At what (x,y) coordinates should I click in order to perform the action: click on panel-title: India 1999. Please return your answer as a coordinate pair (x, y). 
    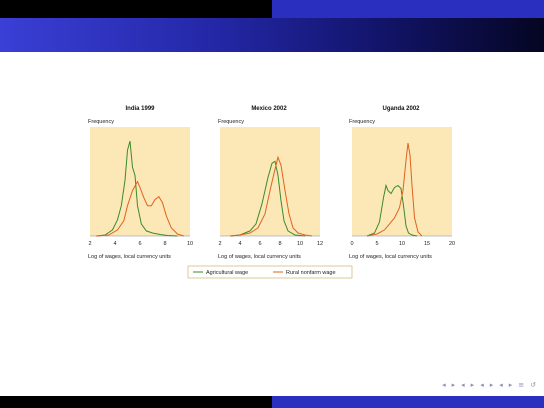
    Looking at the image, I should click on (140, 109).